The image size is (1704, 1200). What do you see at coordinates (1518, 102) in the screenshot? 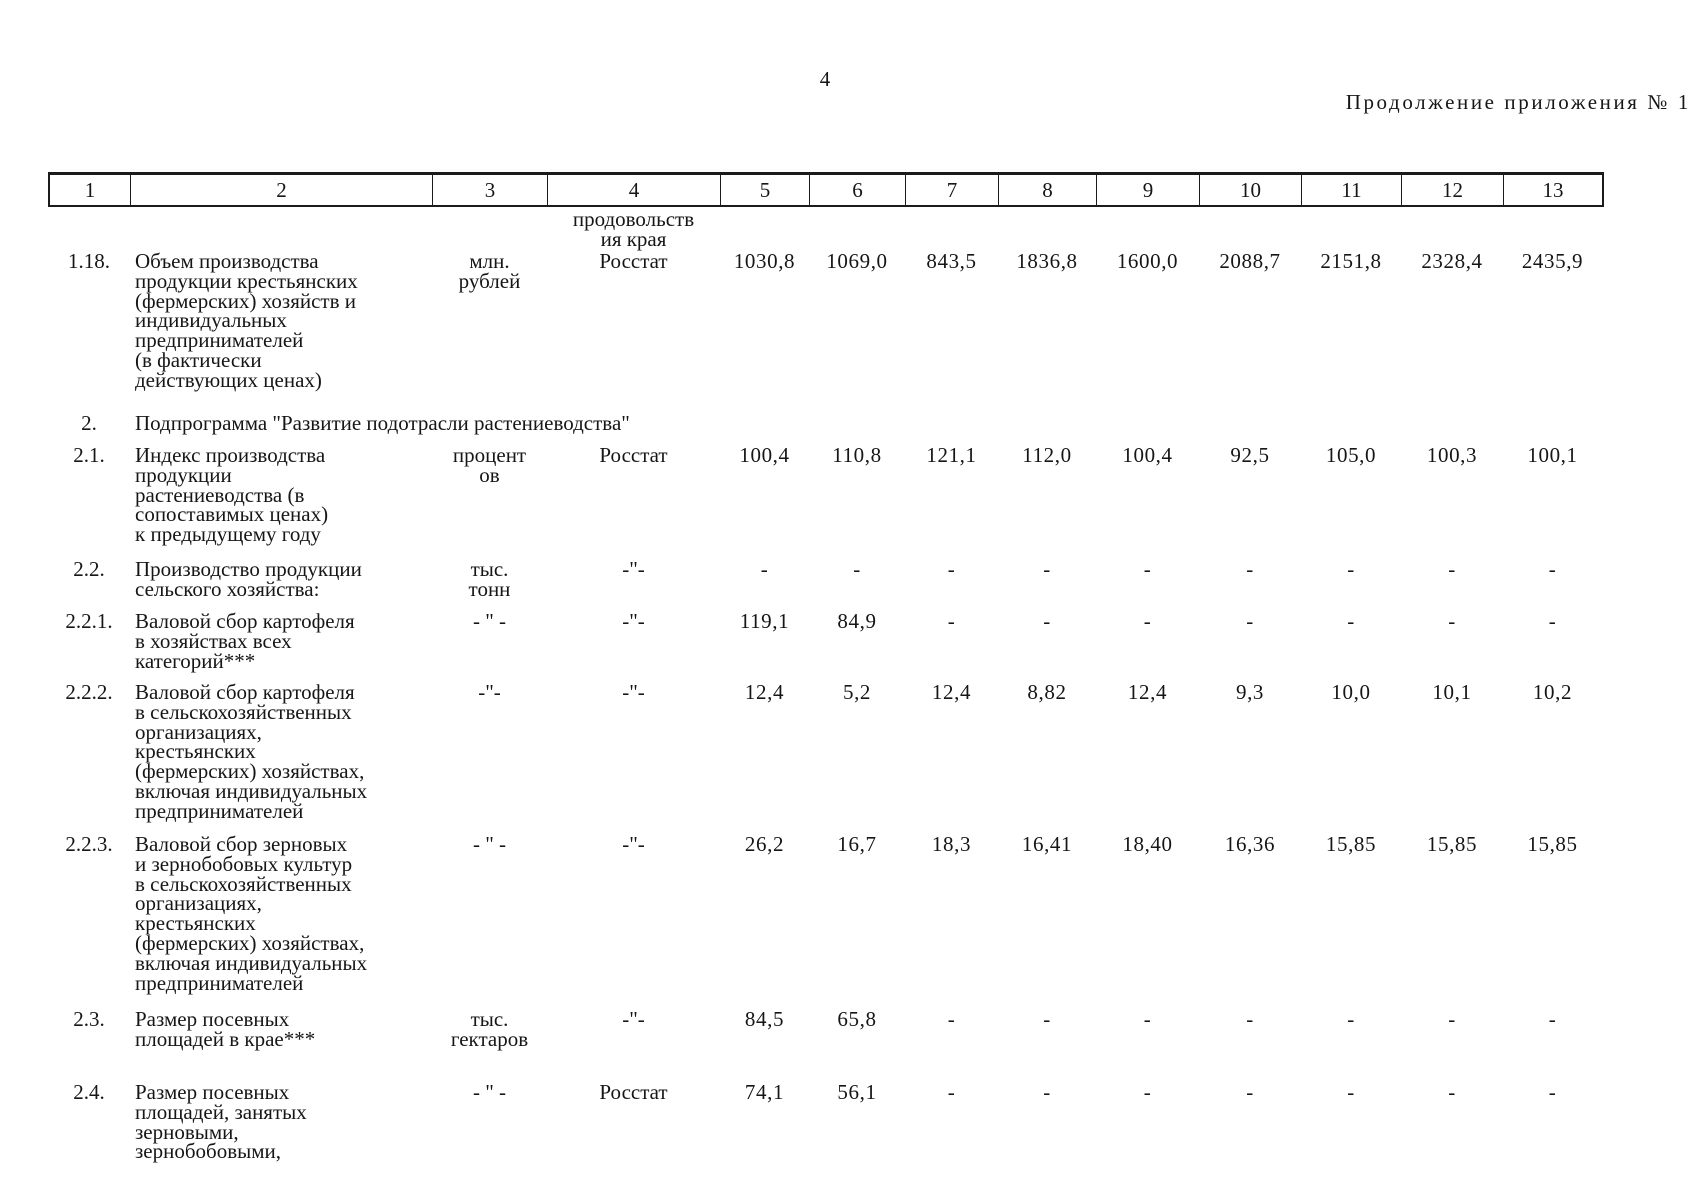
I see `appendix-continuation-label: Продолжение приложения № 1` at bounding box center [1518, 102].